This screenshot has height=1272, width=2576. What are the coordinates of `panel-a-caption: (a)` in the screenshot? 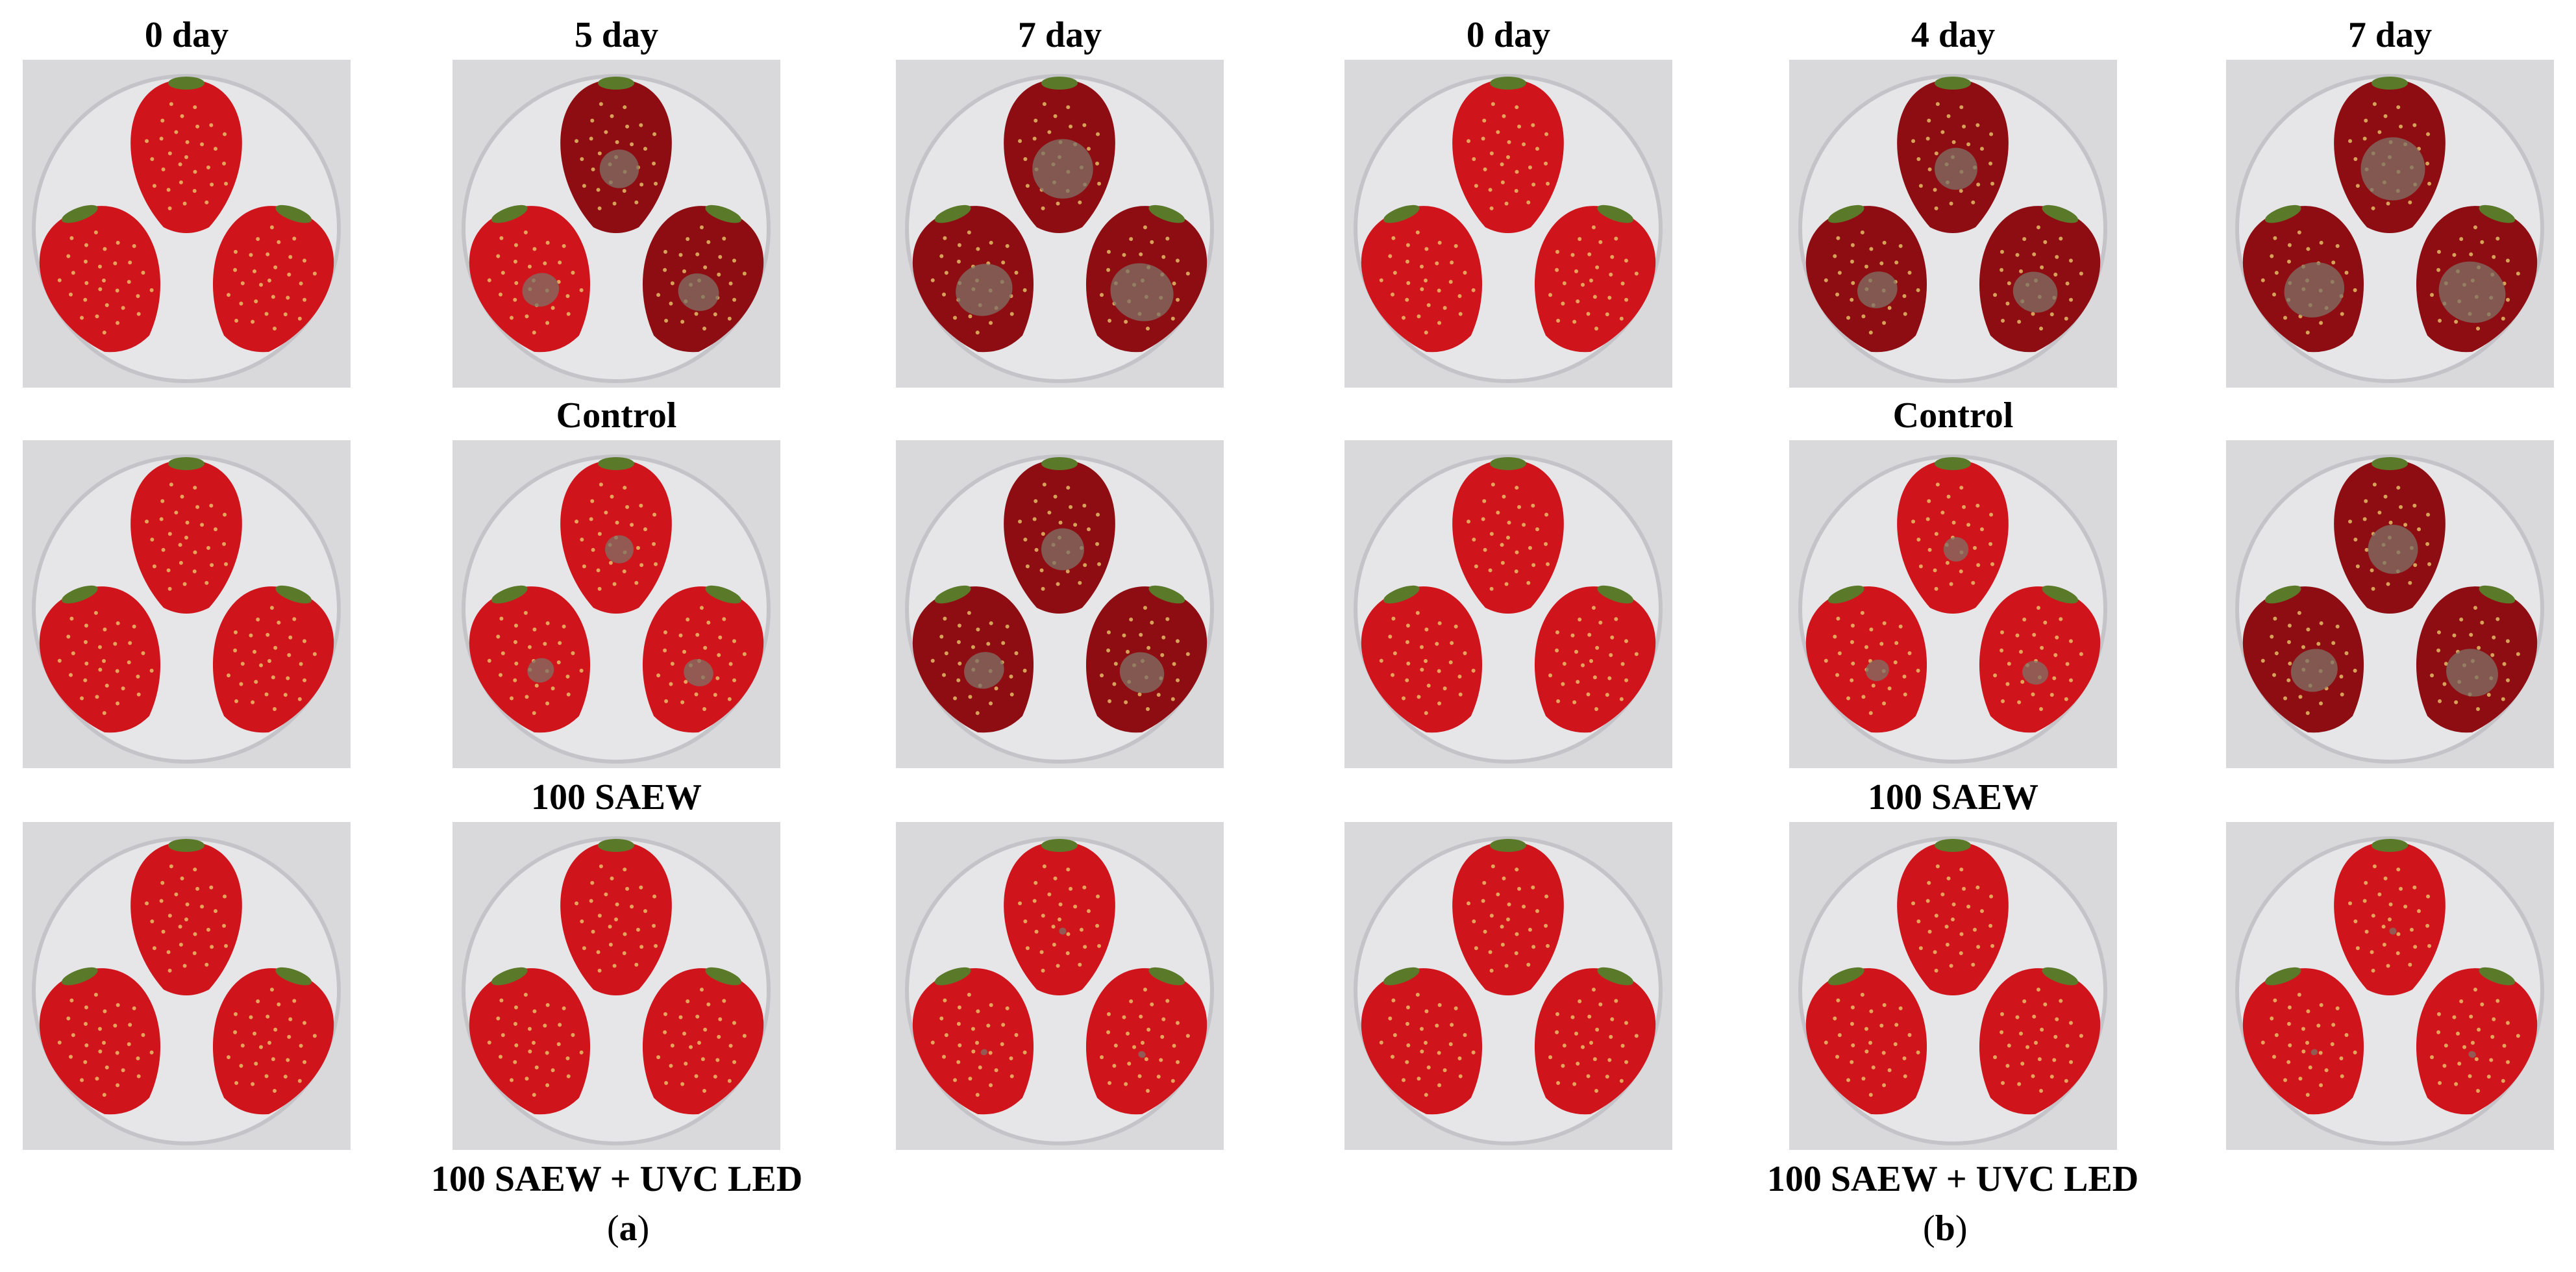 It's located at (628, 1228).